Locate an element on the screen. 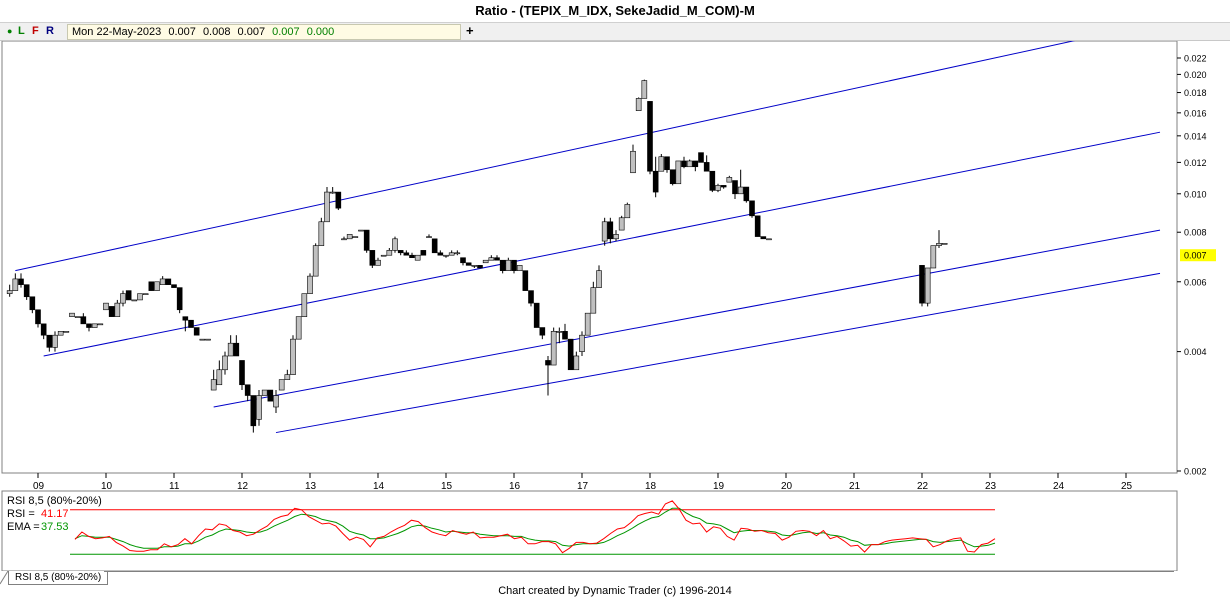 This screenshot has height=601, width=1230. x-tick-label: 24 is located at coordinates (1059, 486).